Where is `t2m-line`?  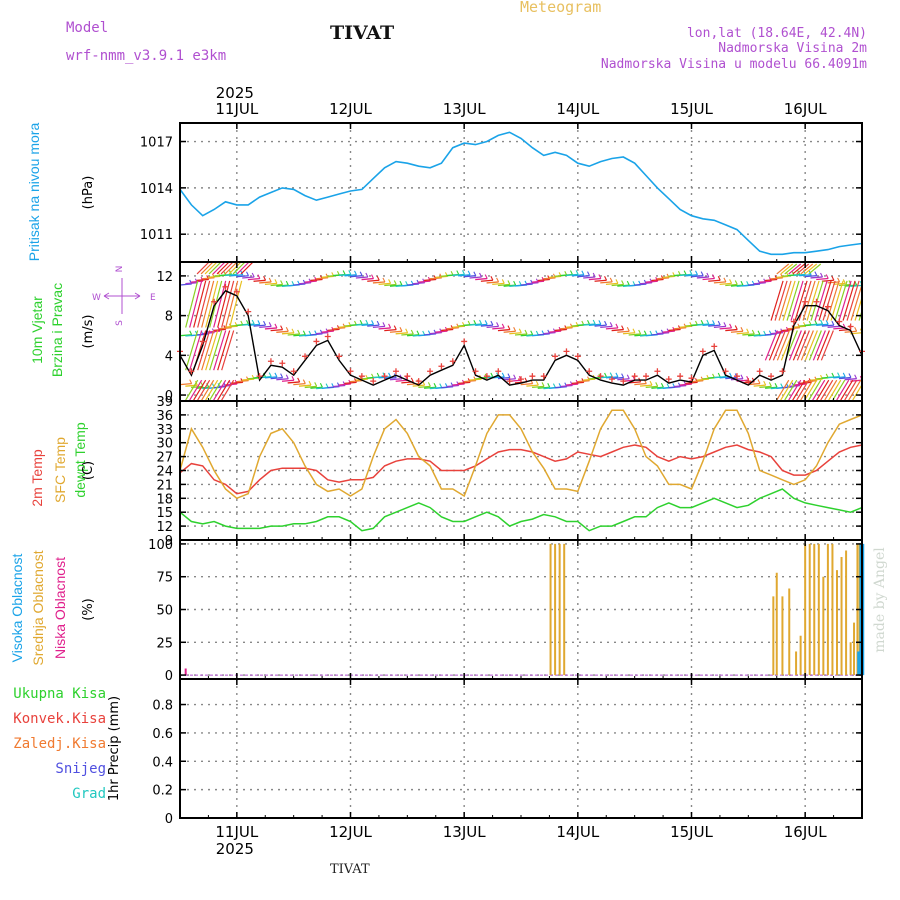 t2m-line is located at coordinates (521, 469).